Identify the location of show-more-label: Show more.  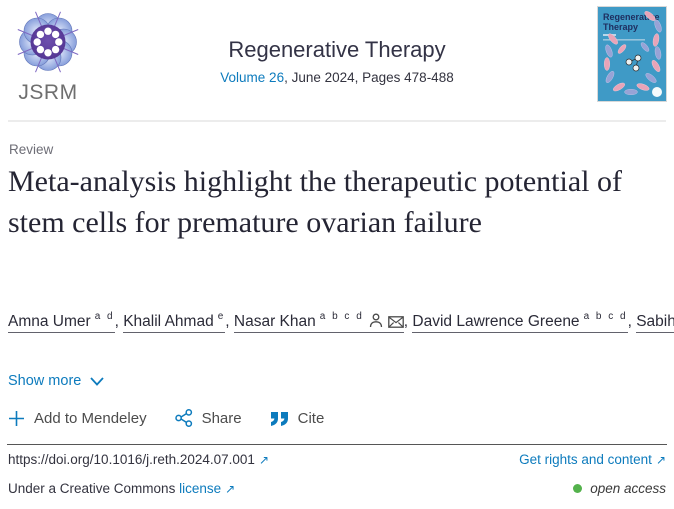
(45, 381).